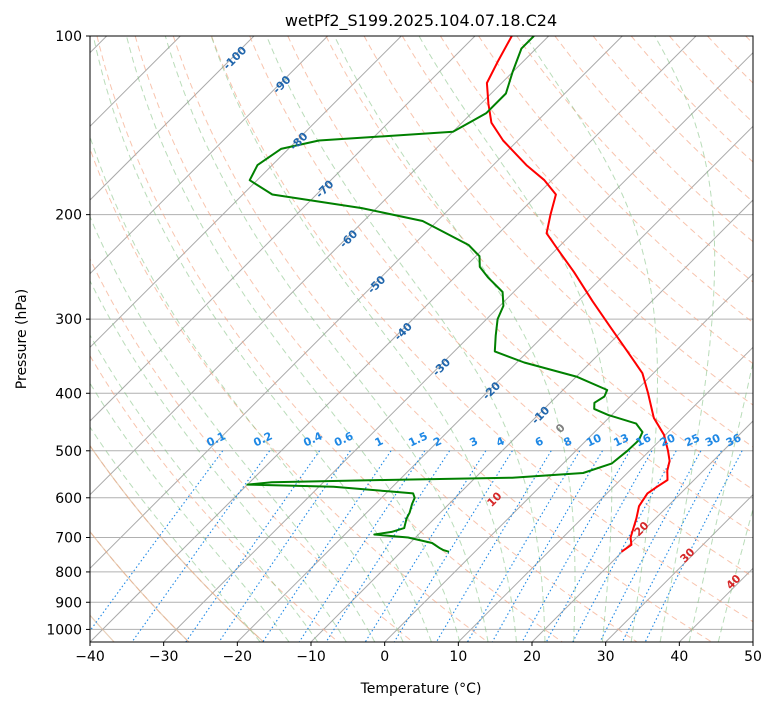 This screenshot has width=775, height=708. Describe the element at coordinates (384, 657) in the screenshot. I see `x-tick-label: 0` at that location.